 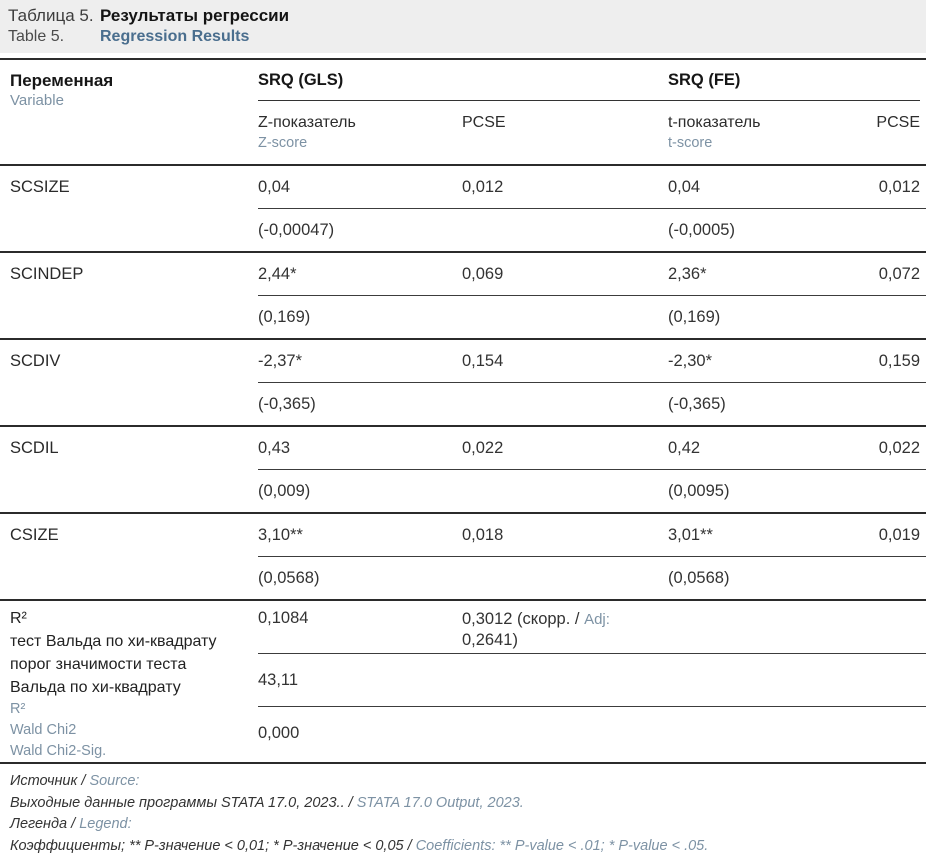 What do you see at coordinates (758, 123) in the screenshot?
I see `tscore-label-ru: t-показатель` at bounding box center [758, 123].